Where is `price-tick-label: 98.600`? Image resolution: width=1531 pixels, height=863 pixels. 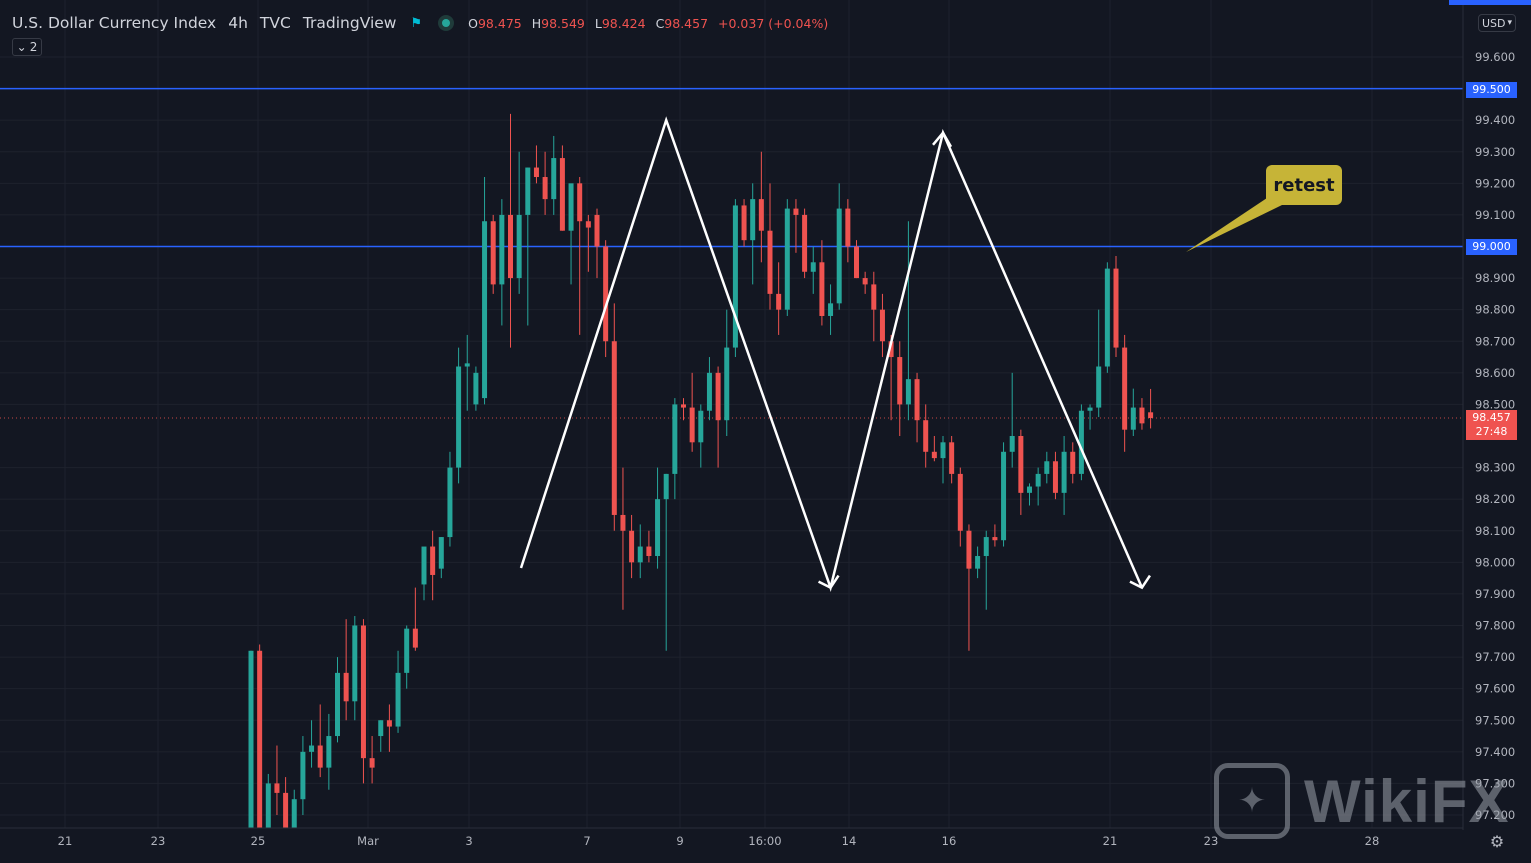 price-tick-label: 98.600 is located at coordinates (1495, 373).